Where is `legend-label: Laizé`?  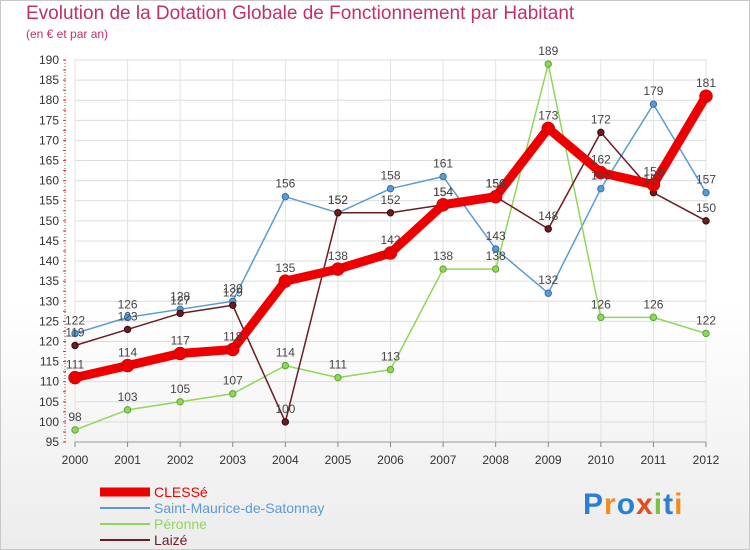 legend-label: Laizé is located at coordinates (171, 540).